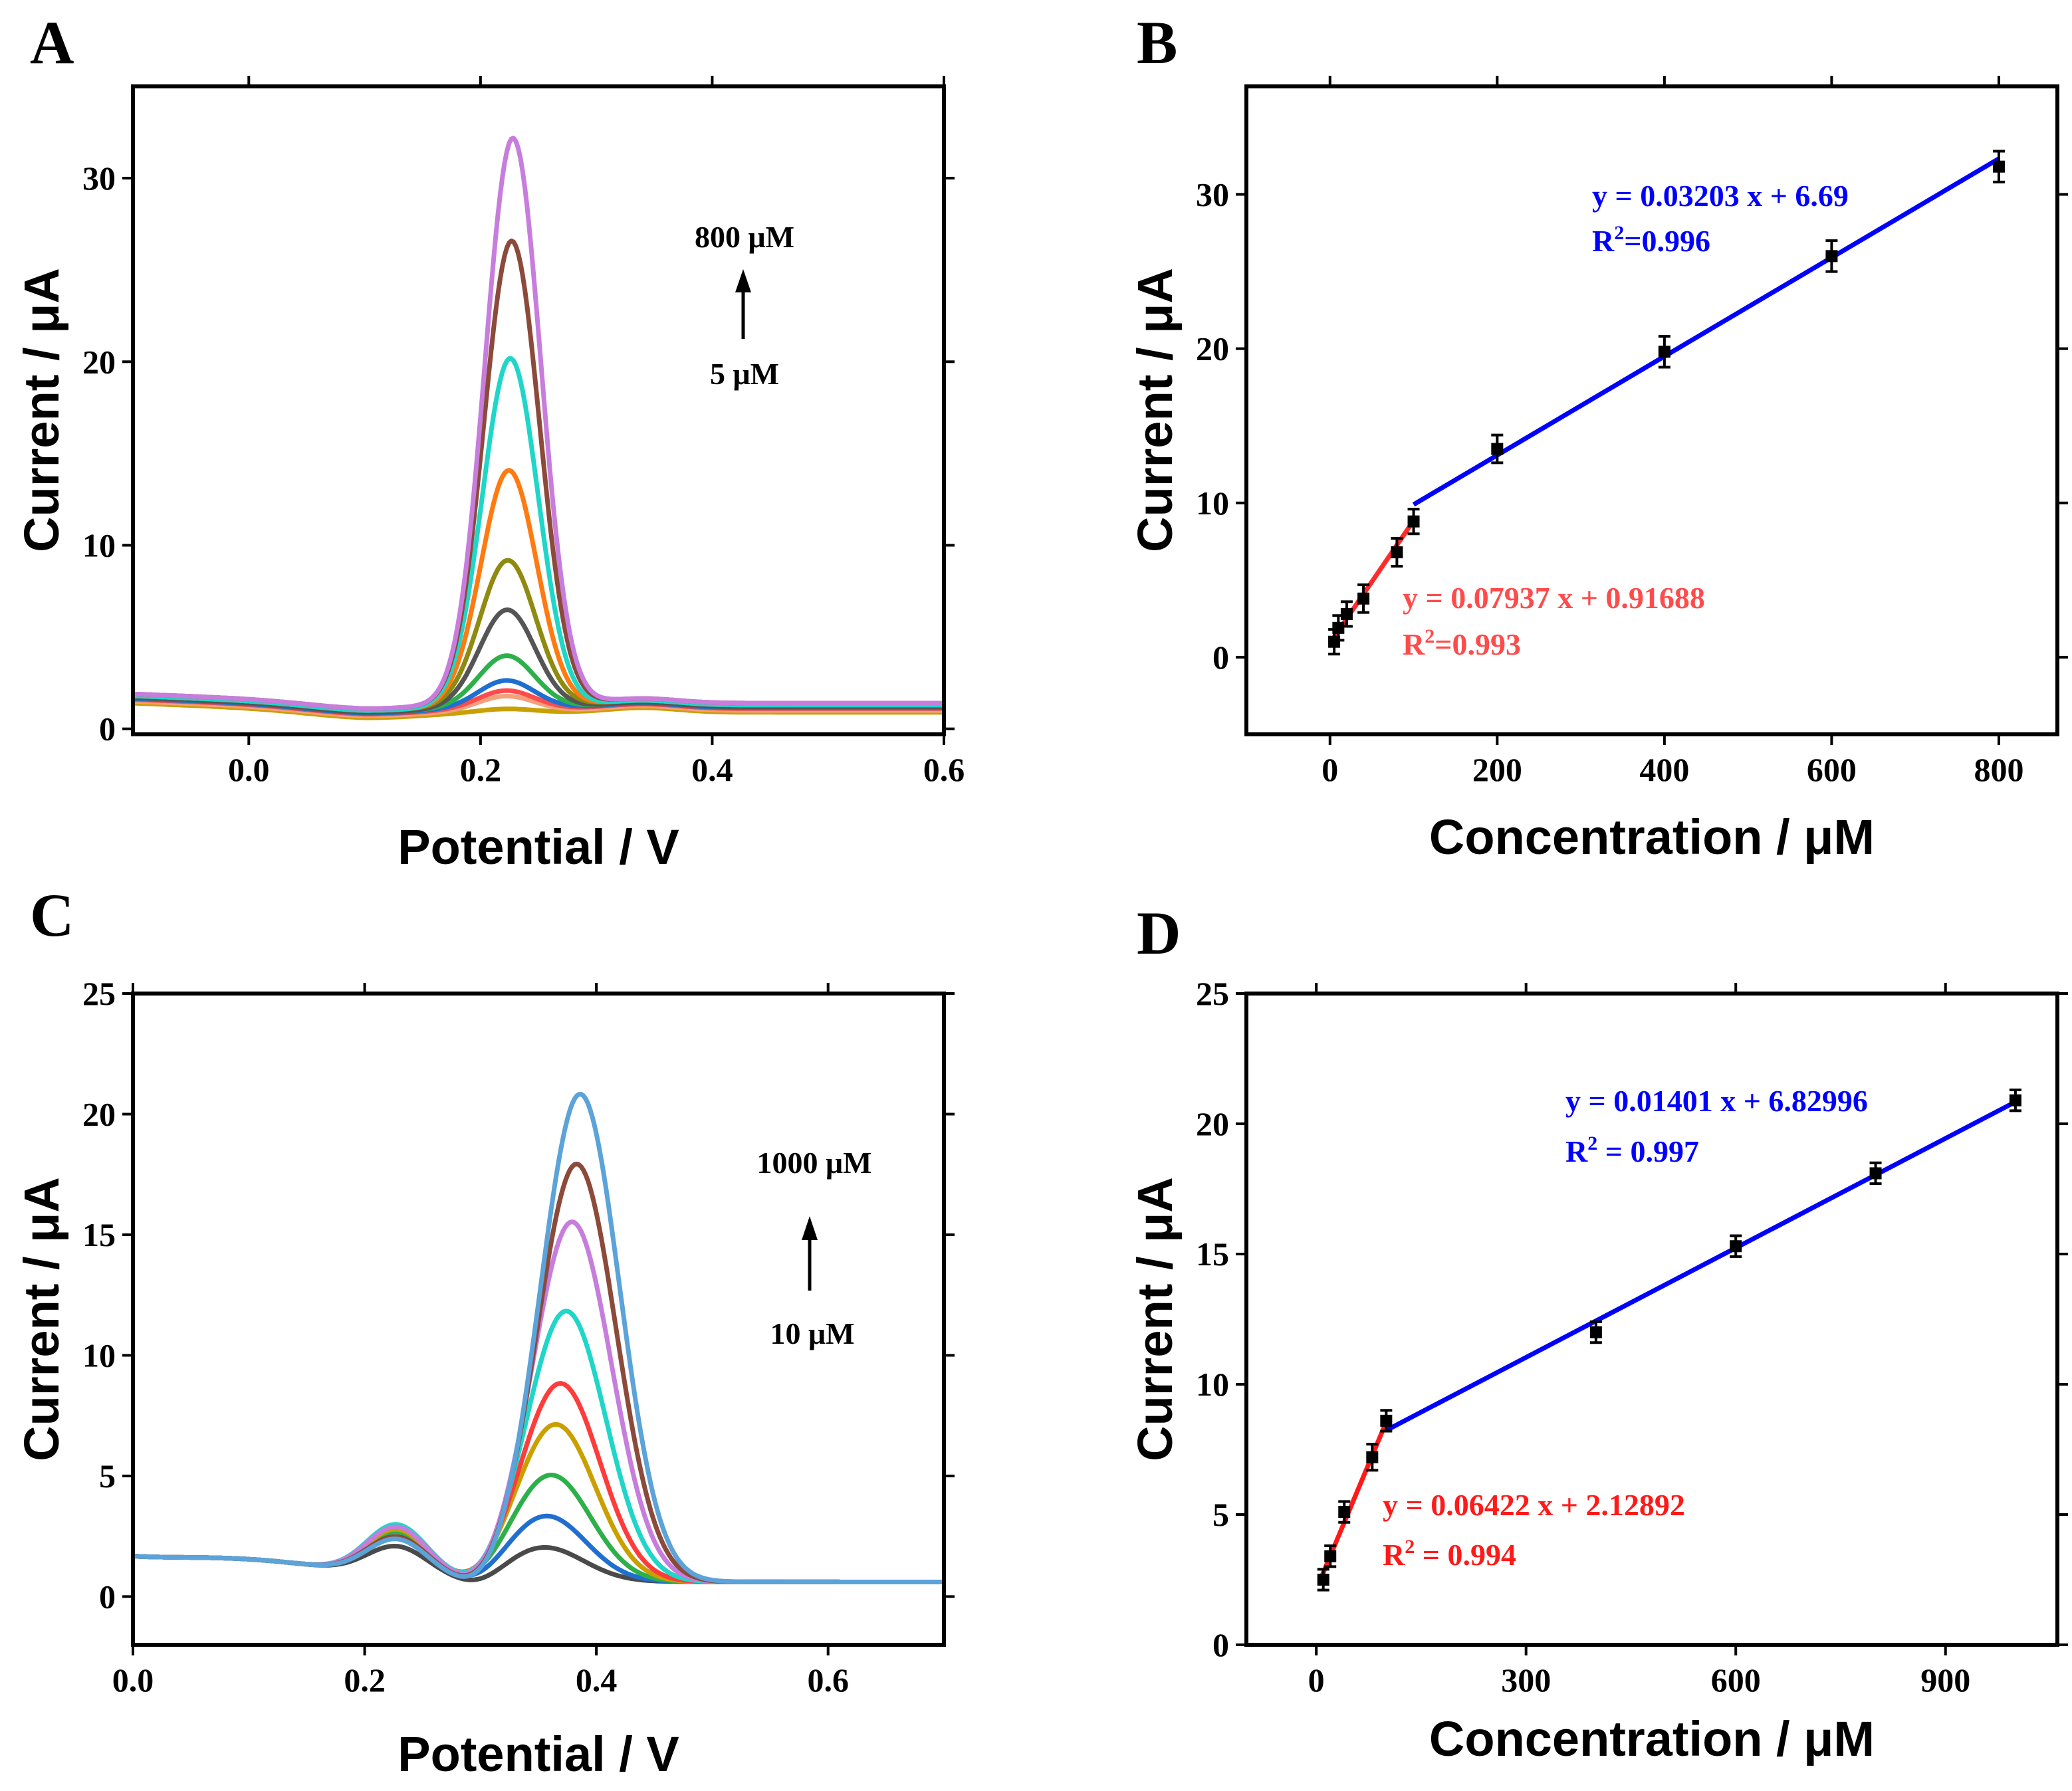  I want to click on panel-b-red-fit-r2: R2=0.993, so click(1462, 643).